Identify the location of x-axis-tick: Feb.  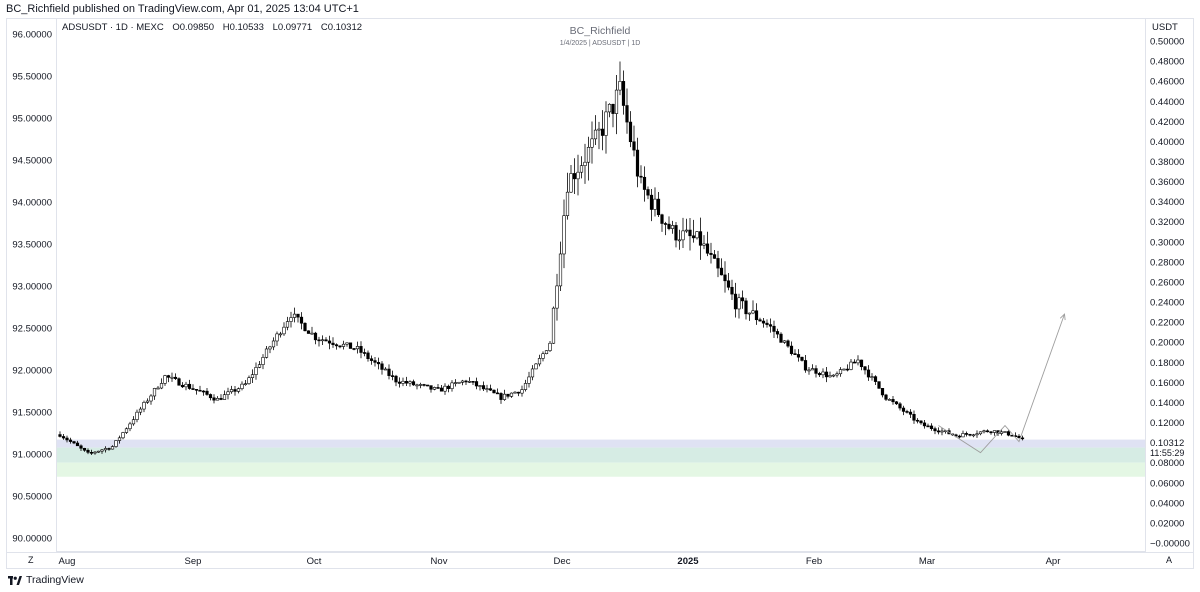
(814, 561).